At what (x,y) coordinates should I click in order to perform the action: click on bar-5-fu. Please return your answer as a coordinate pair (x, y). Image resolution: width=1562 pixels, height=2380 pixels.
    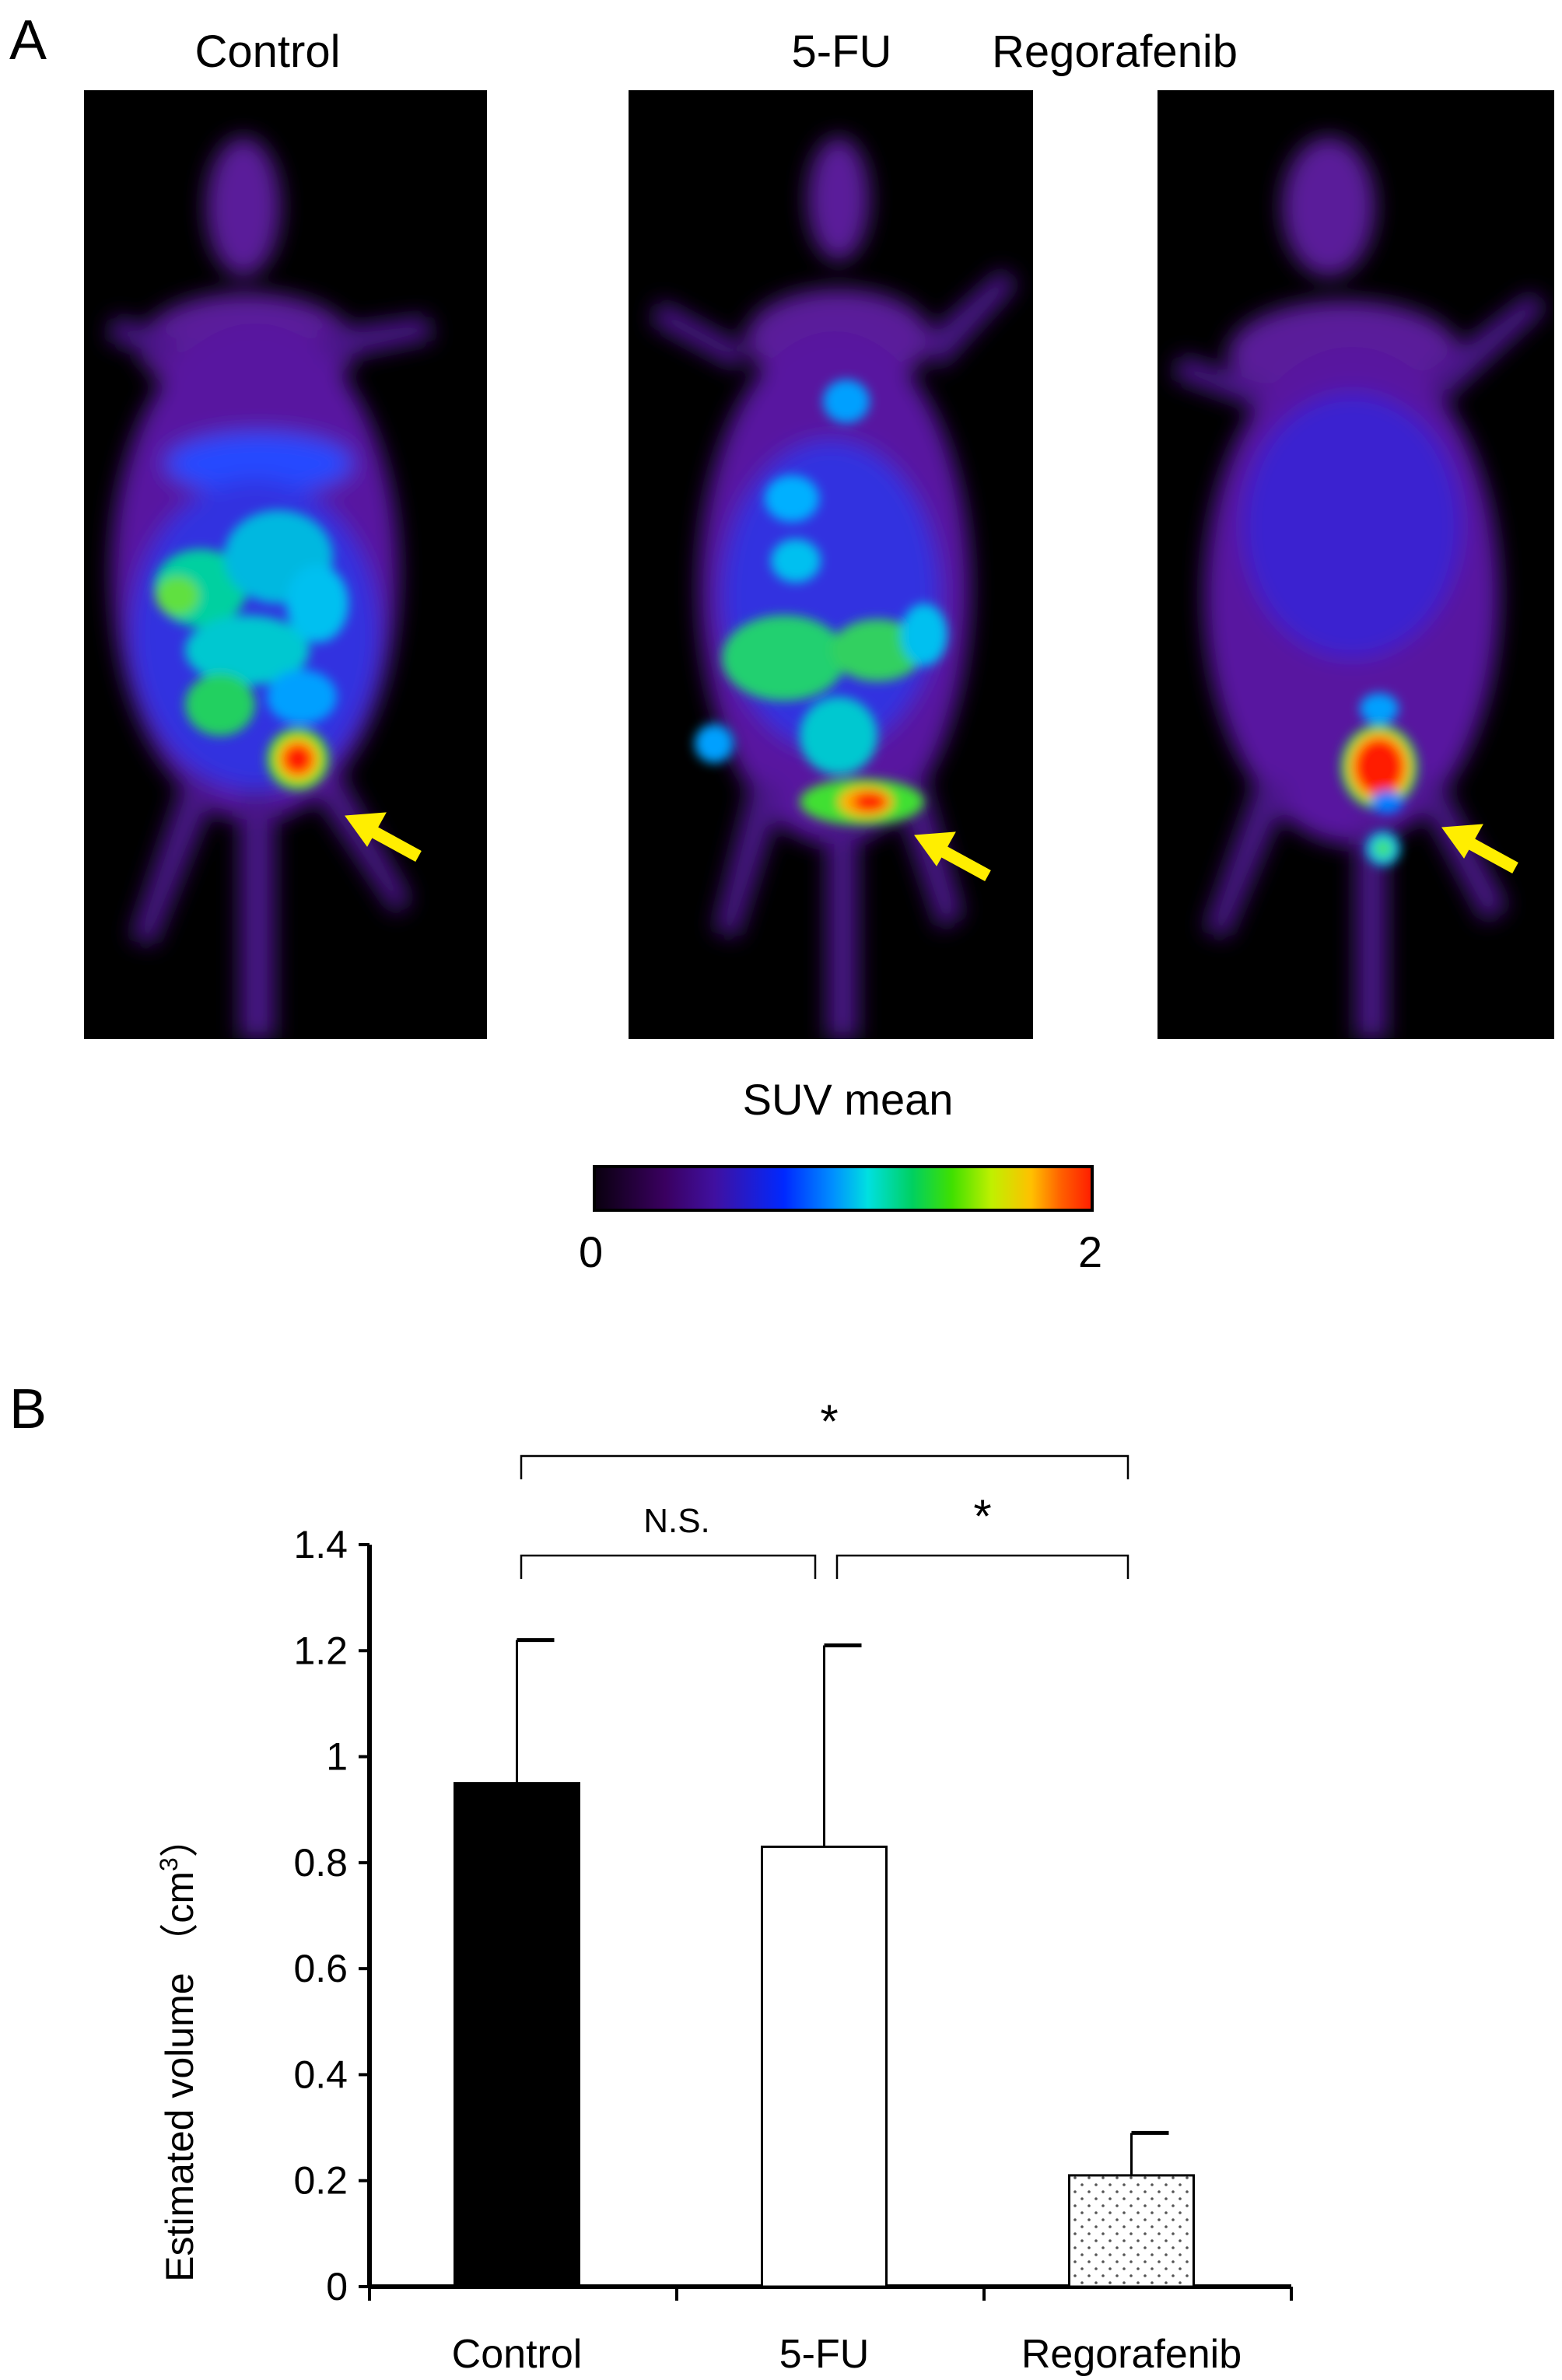
    Looking at the image, I should click on (824, 2066).